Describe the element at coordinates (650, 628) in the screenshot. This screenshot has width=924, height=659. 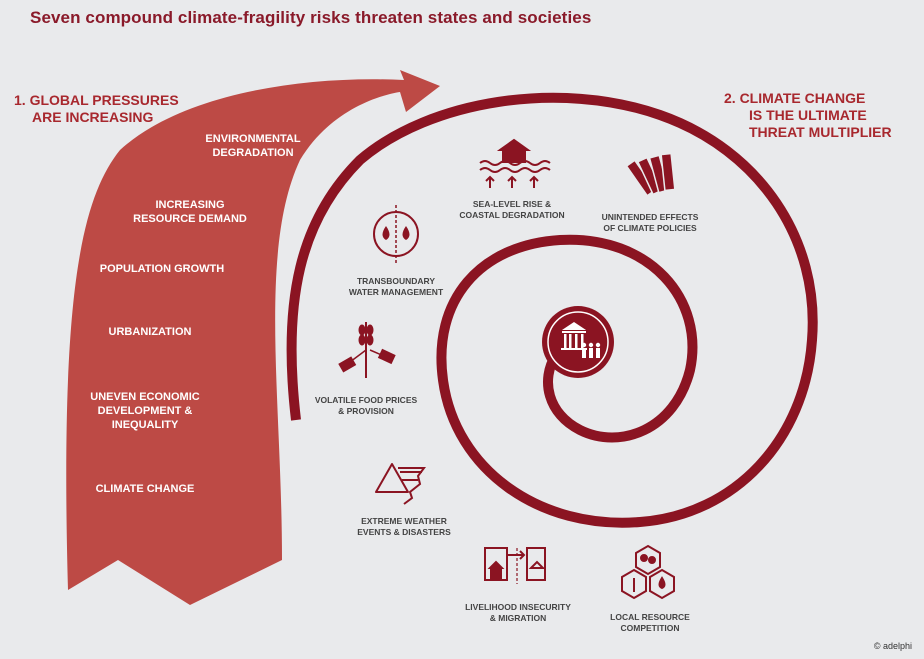
I see `risk-line: COMPETITION` at that location.